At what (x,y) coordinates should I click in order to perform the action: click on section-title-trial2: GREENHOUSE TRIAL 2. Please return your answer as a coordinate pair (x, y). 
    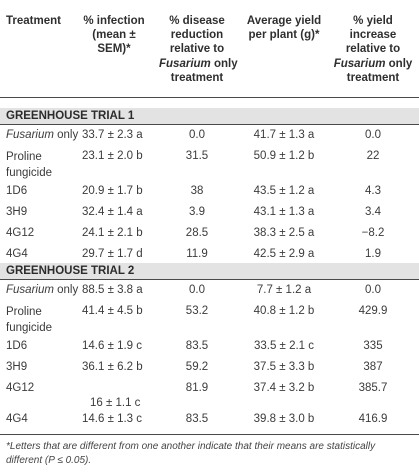
    Looking at the image, I should click on (70, 271).